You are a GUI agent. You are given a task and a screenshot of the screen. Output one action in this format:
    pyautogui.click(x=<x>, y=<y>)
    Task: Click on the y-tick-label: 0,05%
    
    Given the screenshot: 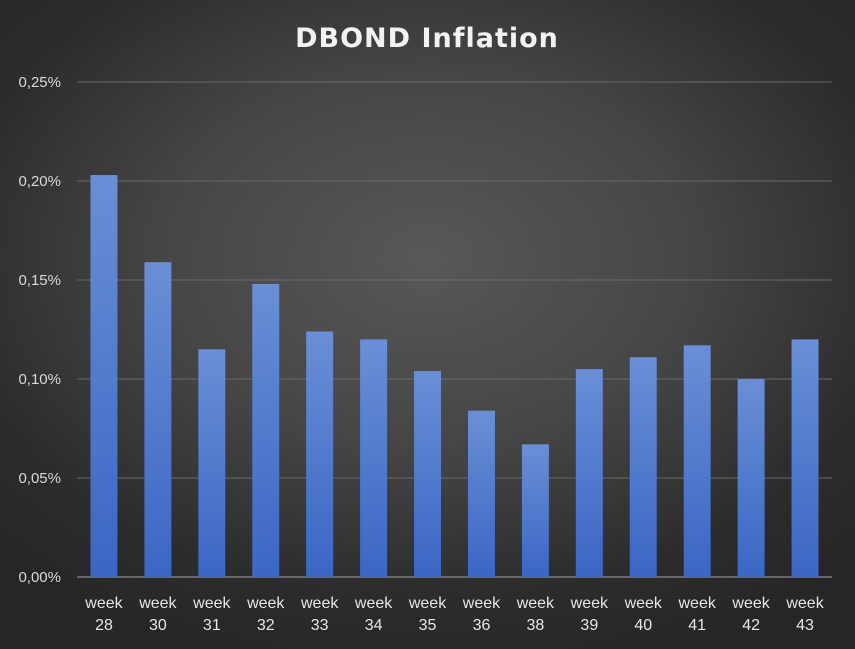 What is the action you would take?
    pyautogui.click(x=39, y=478)
    